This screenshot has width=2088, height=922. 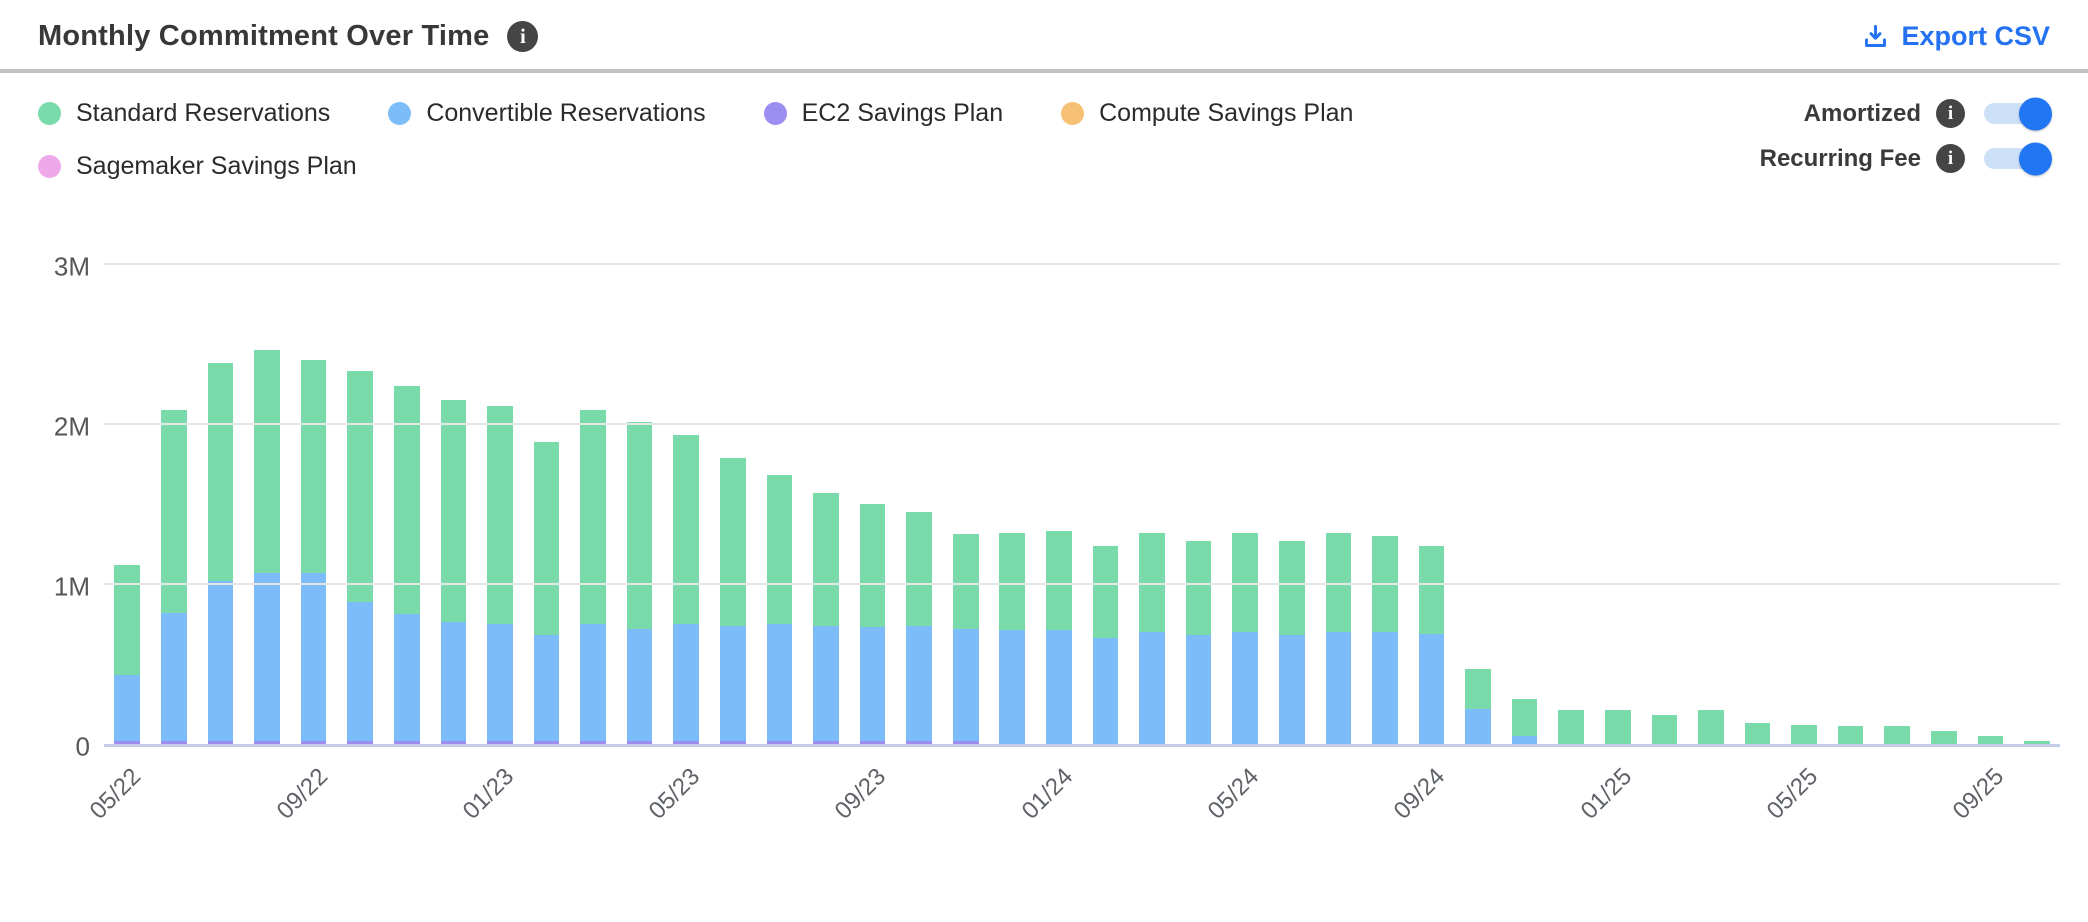 What do you see at coordinates (883, 113) in the screenshot?
I see `legend-item-ec2-savings-plan: EC2 Savings Plan` at bounding box center [883, 113].